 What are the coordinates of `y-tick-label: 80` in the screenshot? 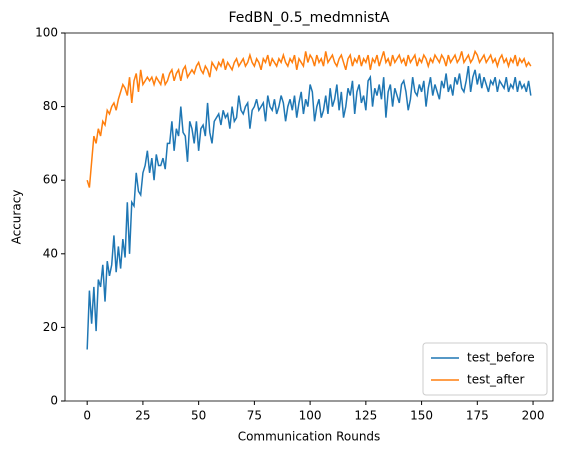 It's located at (50, 106).